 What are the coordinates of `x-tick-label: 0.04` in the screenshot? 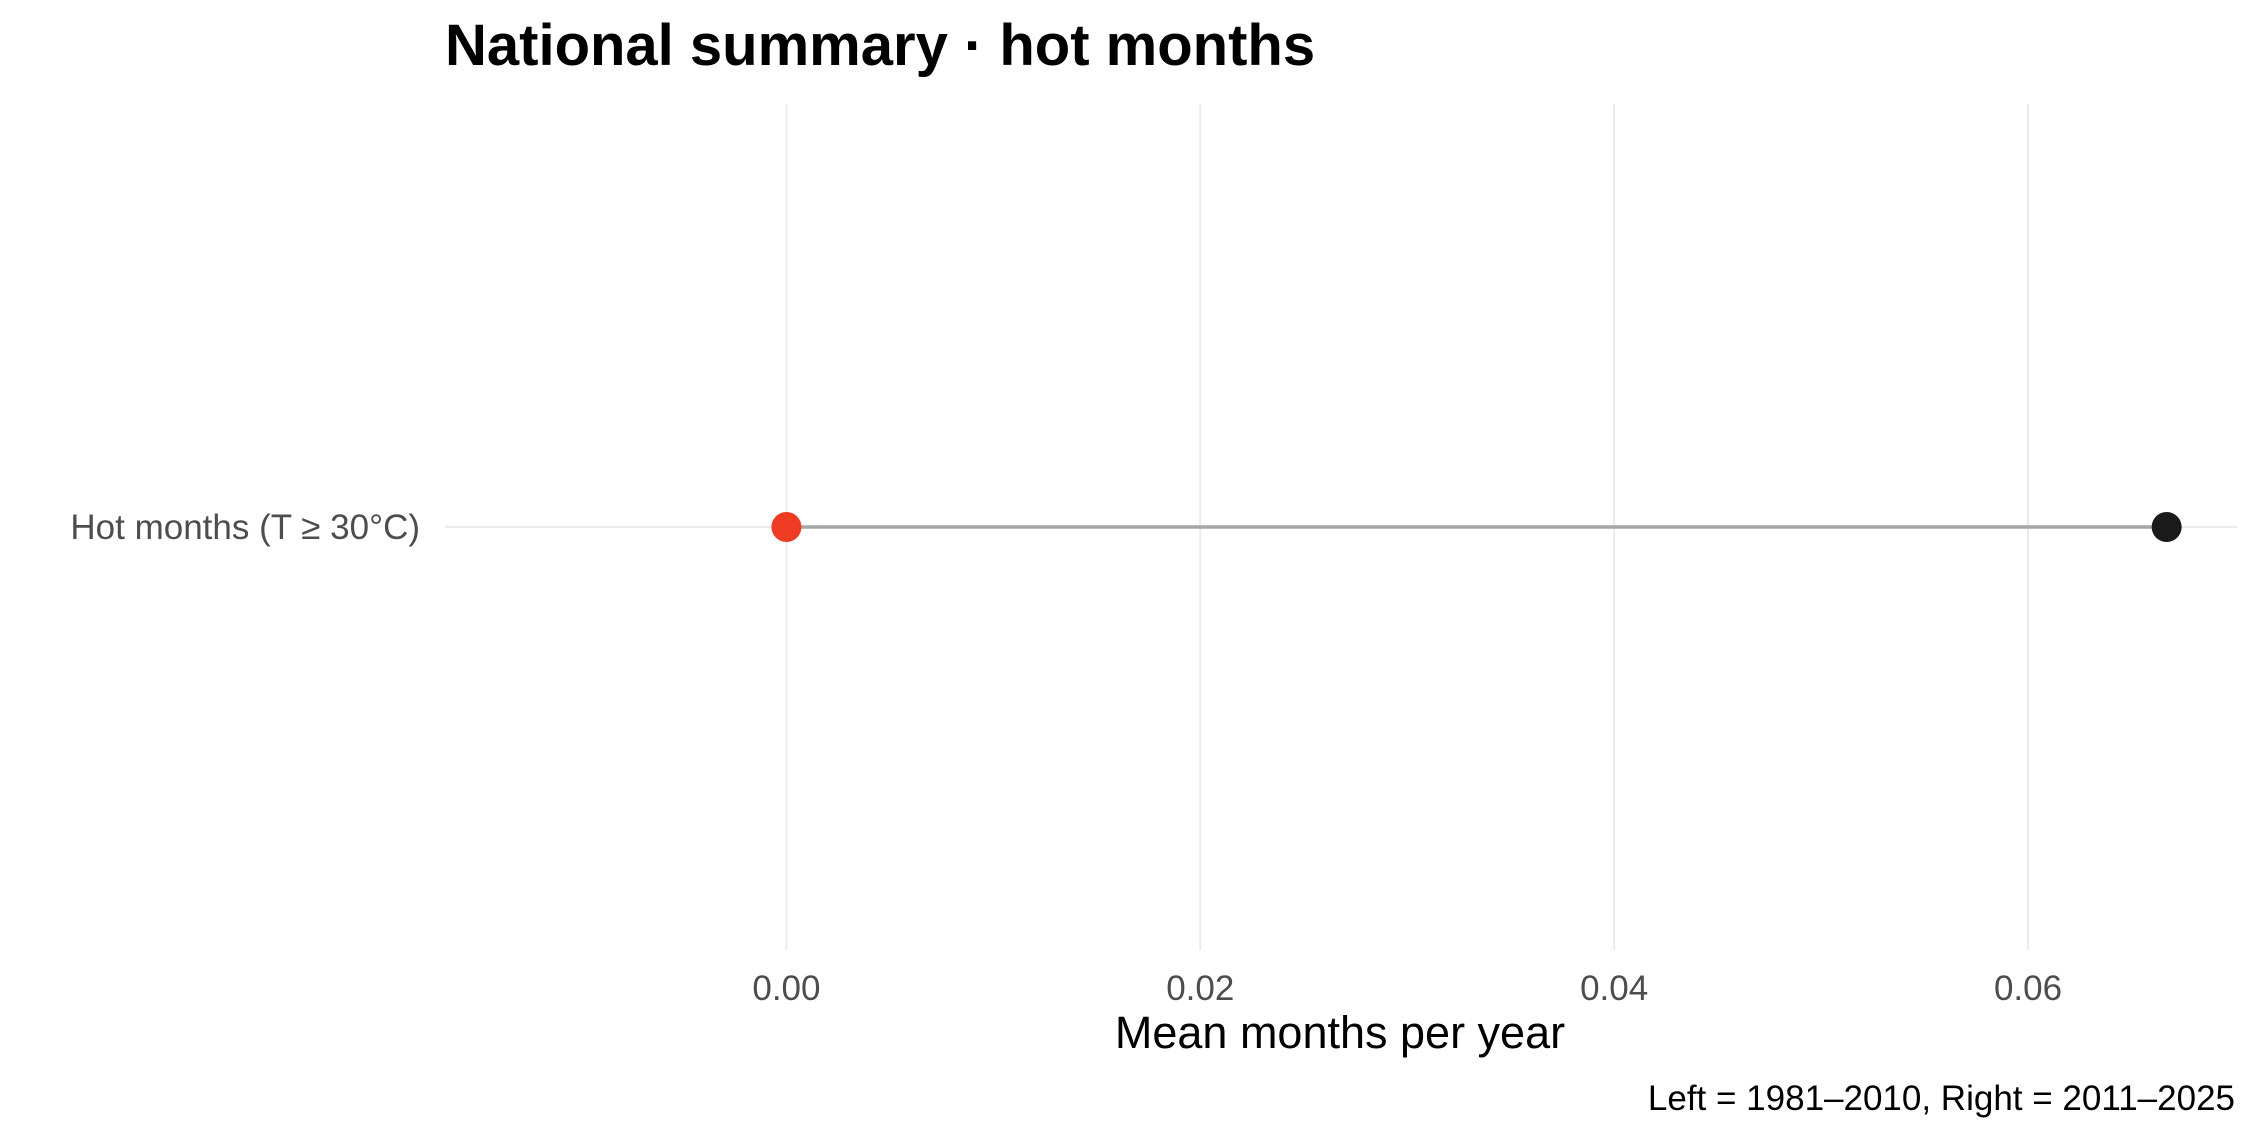 It's located at (1614, 988).